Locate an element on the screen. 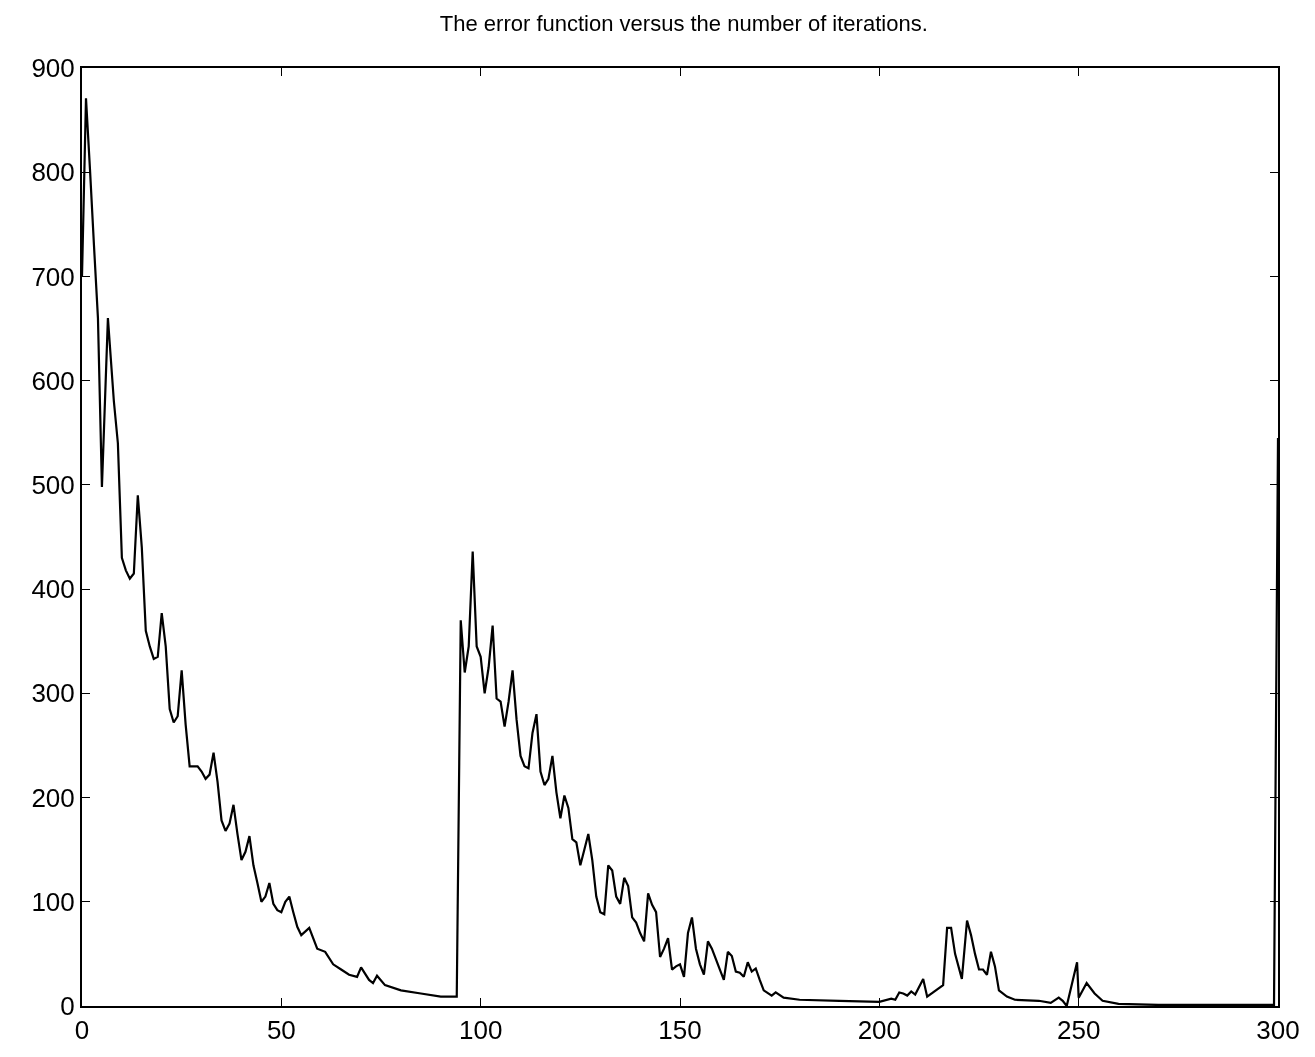 This screenshot has height=1057, width=1315. y-tick-label: 600 is located at coordinates (53, 380).